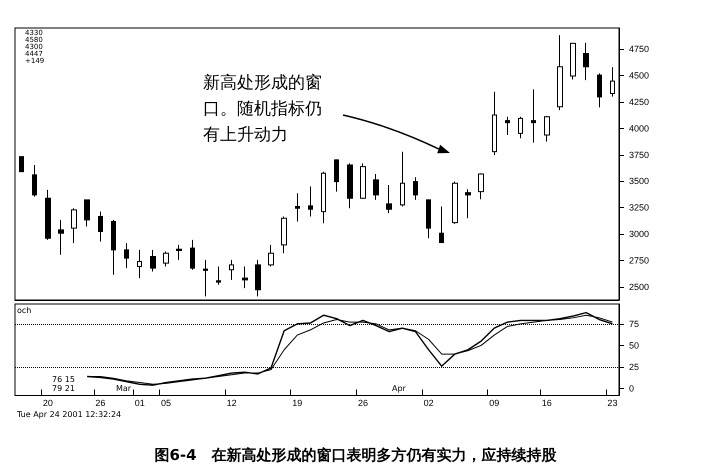  Describe the element at coordinates (634, 323) in the screenshot. I see `y-tick-label: 75` at that location.